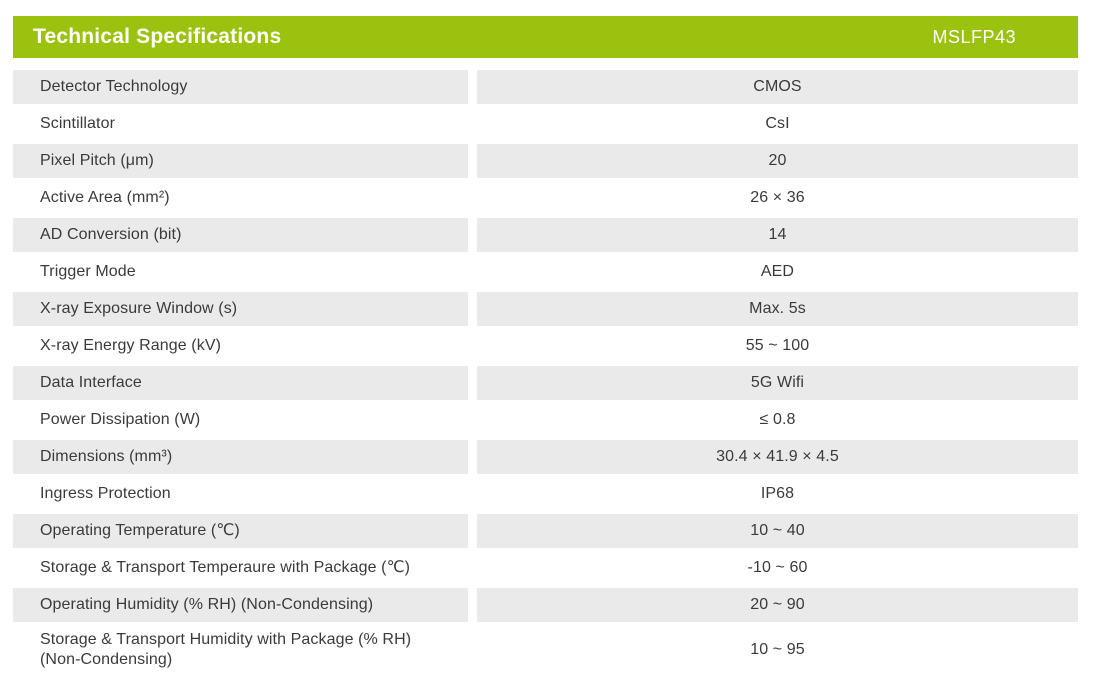 The width and height of the screenshot is (1105, 677). Describe the element at coordinates (777, 87) in the screenshot. I see `spec-value: CMOS` at that location.